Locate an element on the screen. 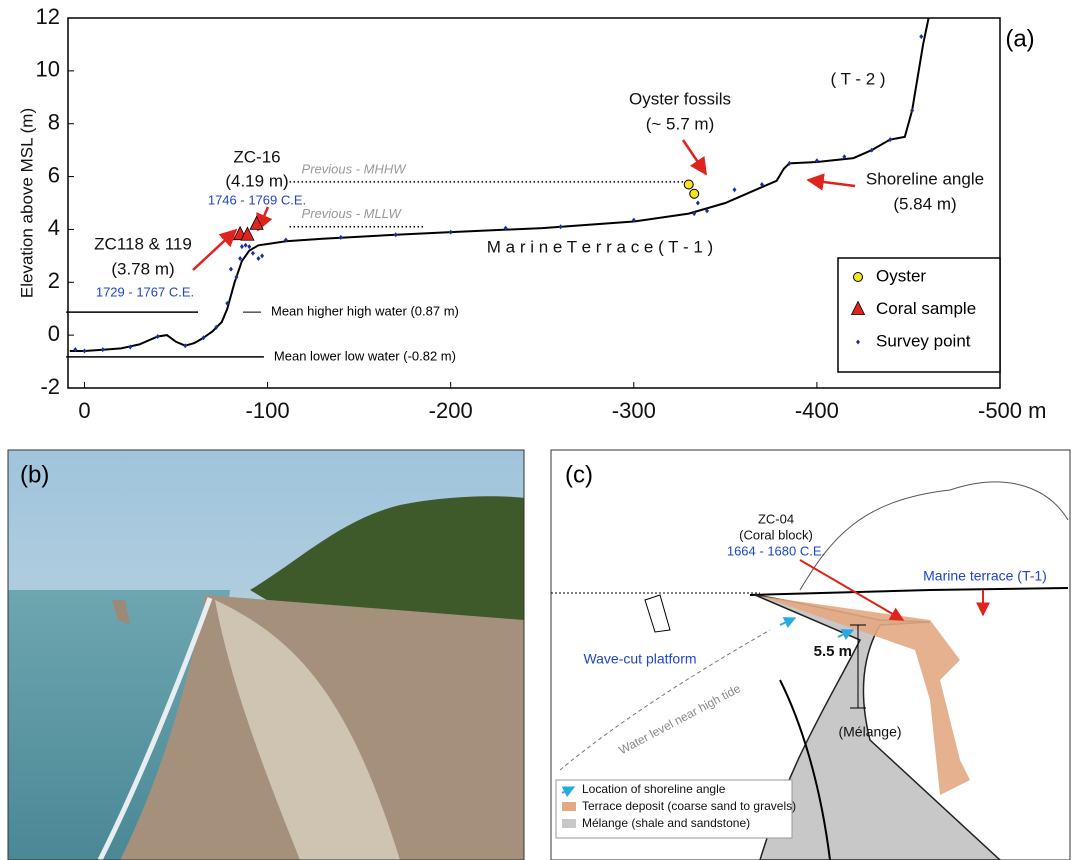  y-tick-label: 12 is located at coordinates (48, 16).